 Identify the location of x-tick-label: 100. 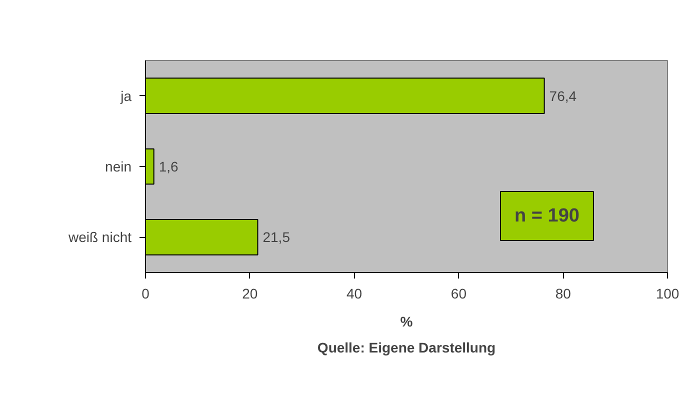
(668, 294).